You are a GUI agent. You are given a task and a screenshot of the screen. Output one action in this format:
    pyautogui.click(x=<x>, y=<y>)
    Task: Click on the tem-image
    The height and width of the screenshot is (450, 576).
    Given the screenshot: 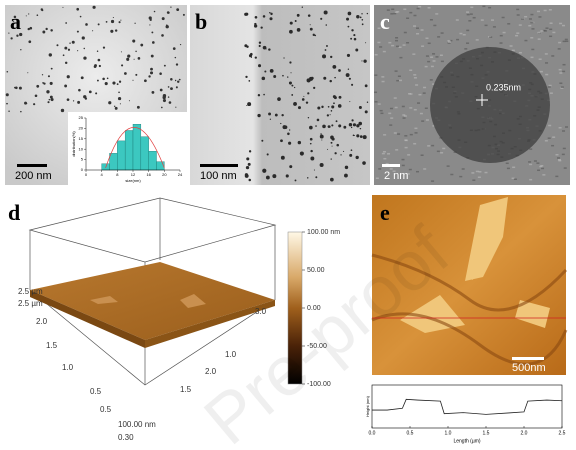 What is the action you would take?
    pyautogui.click(x=280, y=95)
    